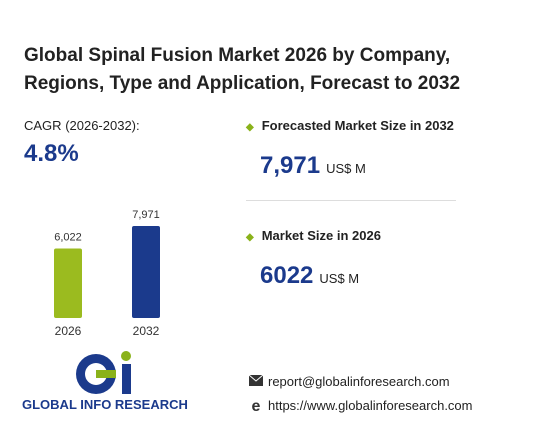 Image resolution: width=560 pixels, height=431 pixels. What do you see at coordinates (105, 404) in the screenshot?
I see `logo-text: GLOBAL INFO RESEARCH` at bounding box center [105, 404].